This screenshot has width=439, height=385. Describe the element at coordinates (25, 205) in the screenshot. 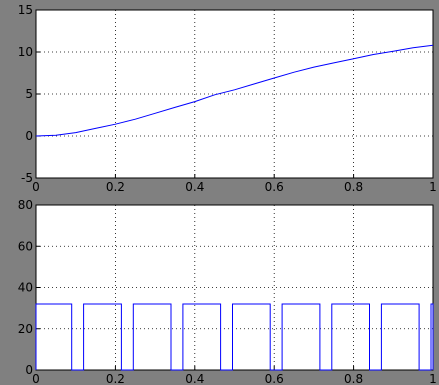

I see `y-tick-label: 80` at that location.